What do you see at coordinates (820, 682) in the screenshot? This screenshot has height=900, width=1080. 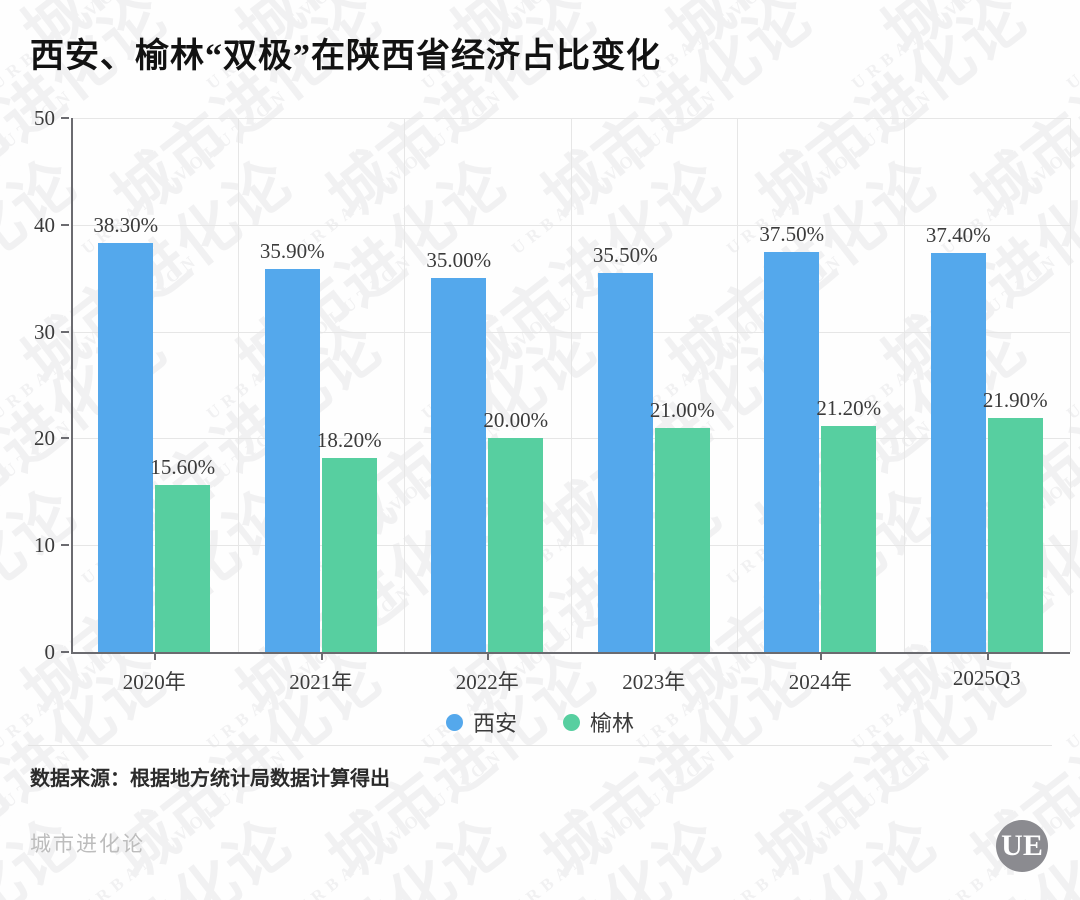 I see `x-axis-tick-label: 2024年` at bounding box center [820, 682].